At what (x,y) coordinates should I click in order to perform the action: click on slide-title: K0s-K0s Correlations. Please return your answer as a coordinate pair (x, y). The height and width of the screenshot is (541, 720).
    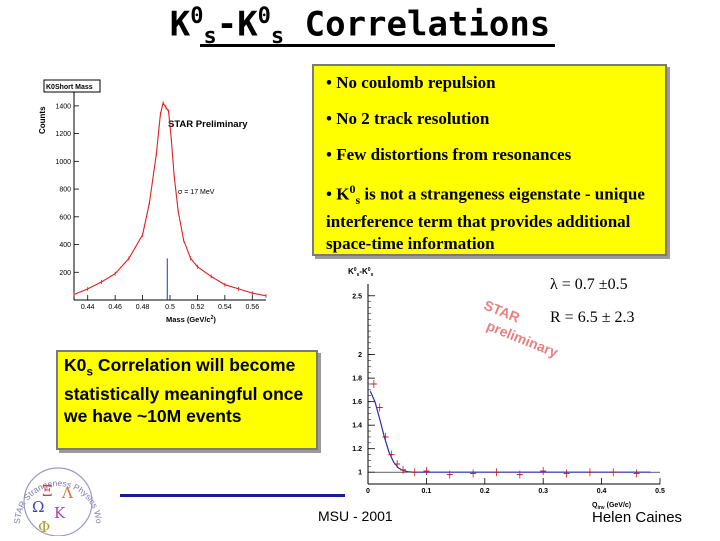
    Looking at the image, I should click on (360, 27).